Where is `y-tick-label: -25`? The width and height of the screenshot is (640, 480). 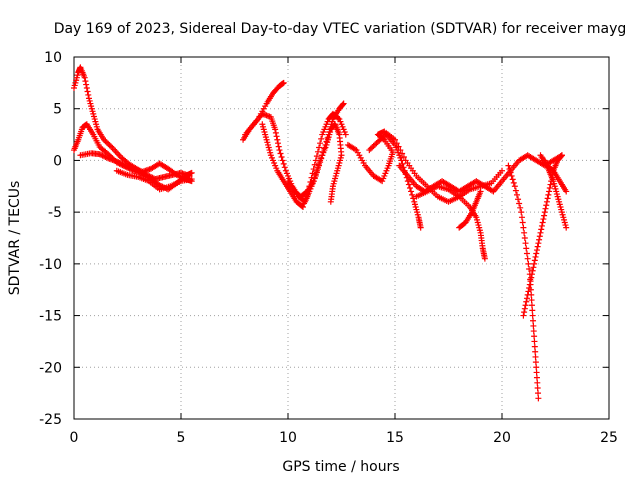 y-tick-label: -25 is located at coordinates (50, 420).